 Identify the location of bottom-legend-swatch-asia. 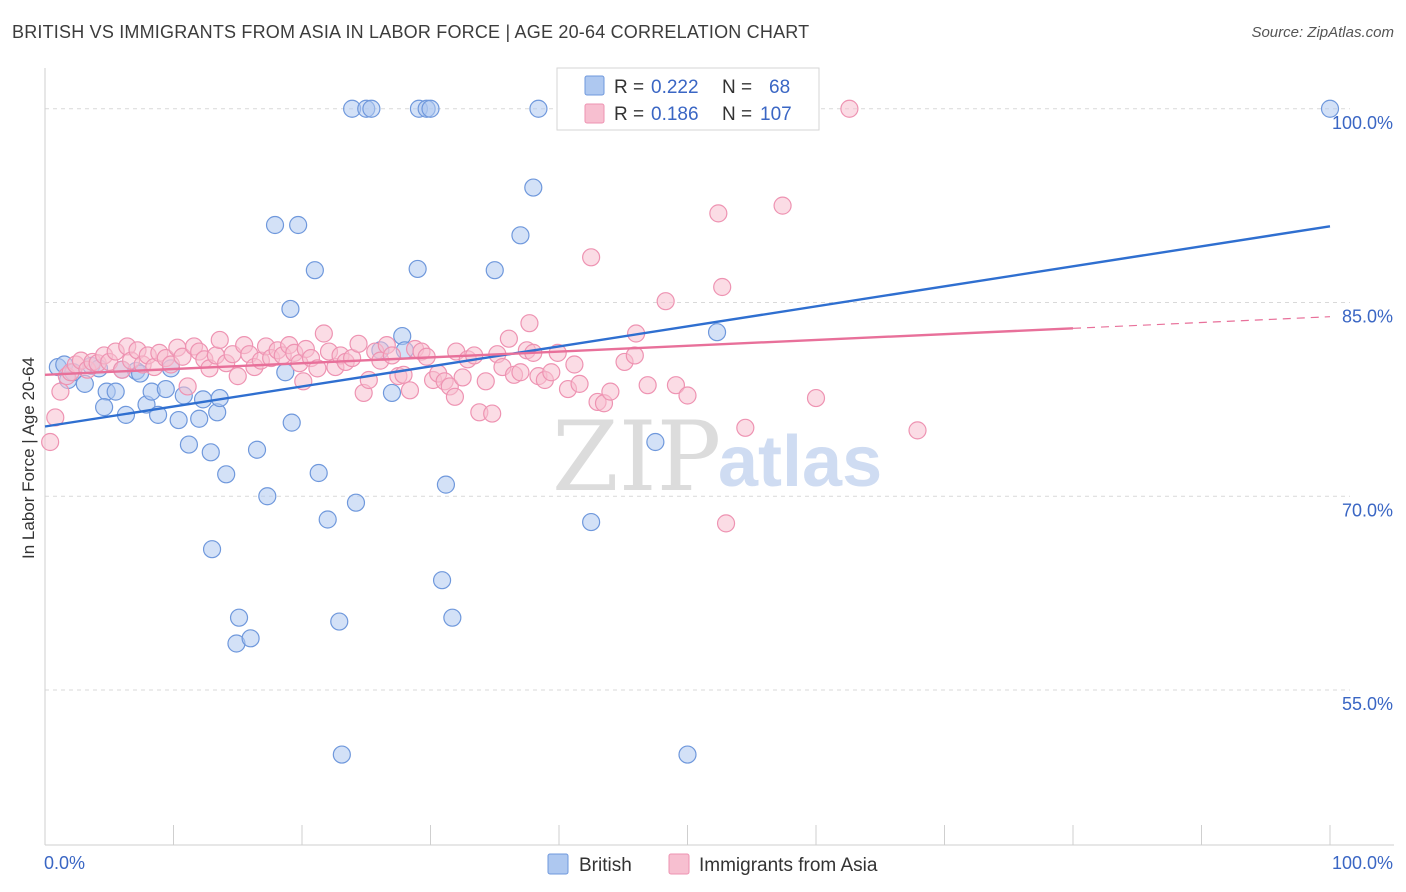
(679, 864).